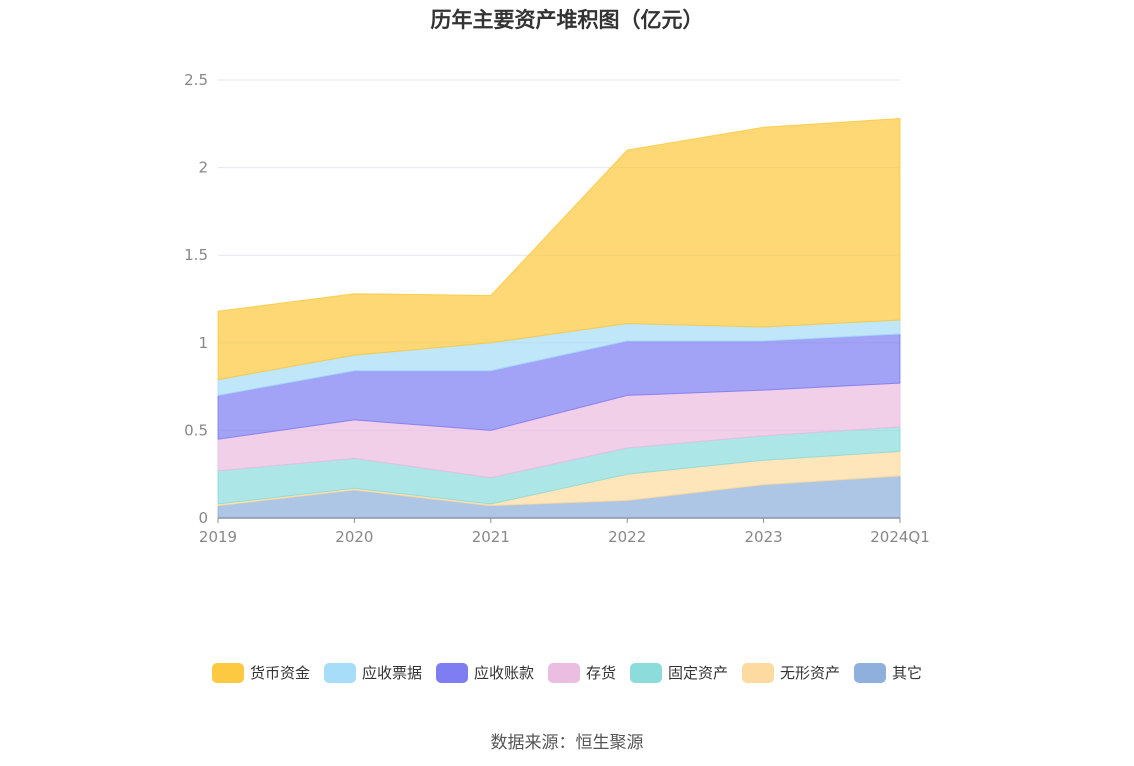 This screenshot has height=766, width=1134. Describe the element at coordinates (279, 673) in the screenshot. I see `legend-label: 货币资金` at that location.